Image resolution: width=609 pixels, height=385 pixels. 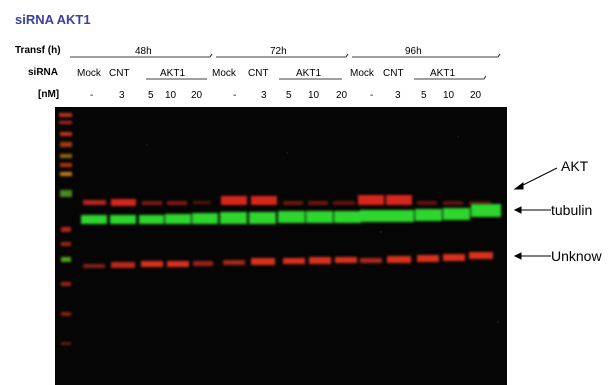 I want to click on sirna-mock-96: Mock, so click(x=362, y=73).